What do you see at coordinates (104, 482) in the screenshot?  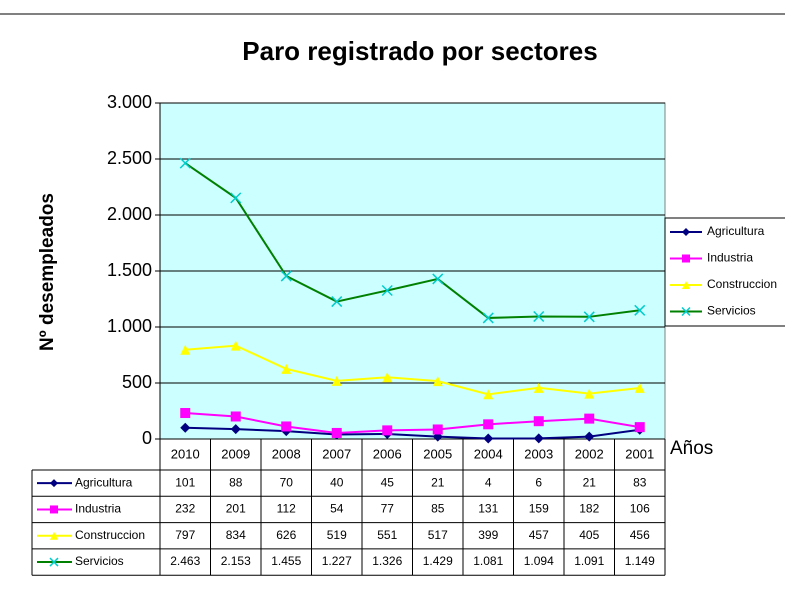 I see `table-row-label: Agricultura` at bounding box center [104, 482].